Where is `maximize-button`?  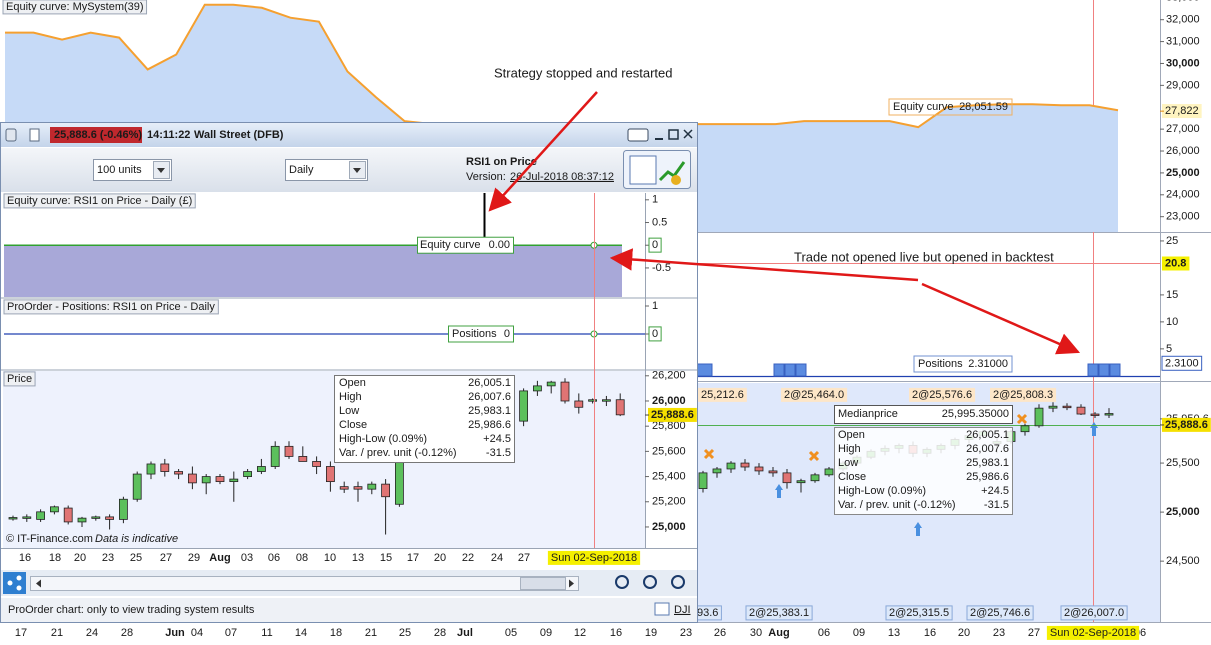
maximize-button is located at coordinates (673, 134).